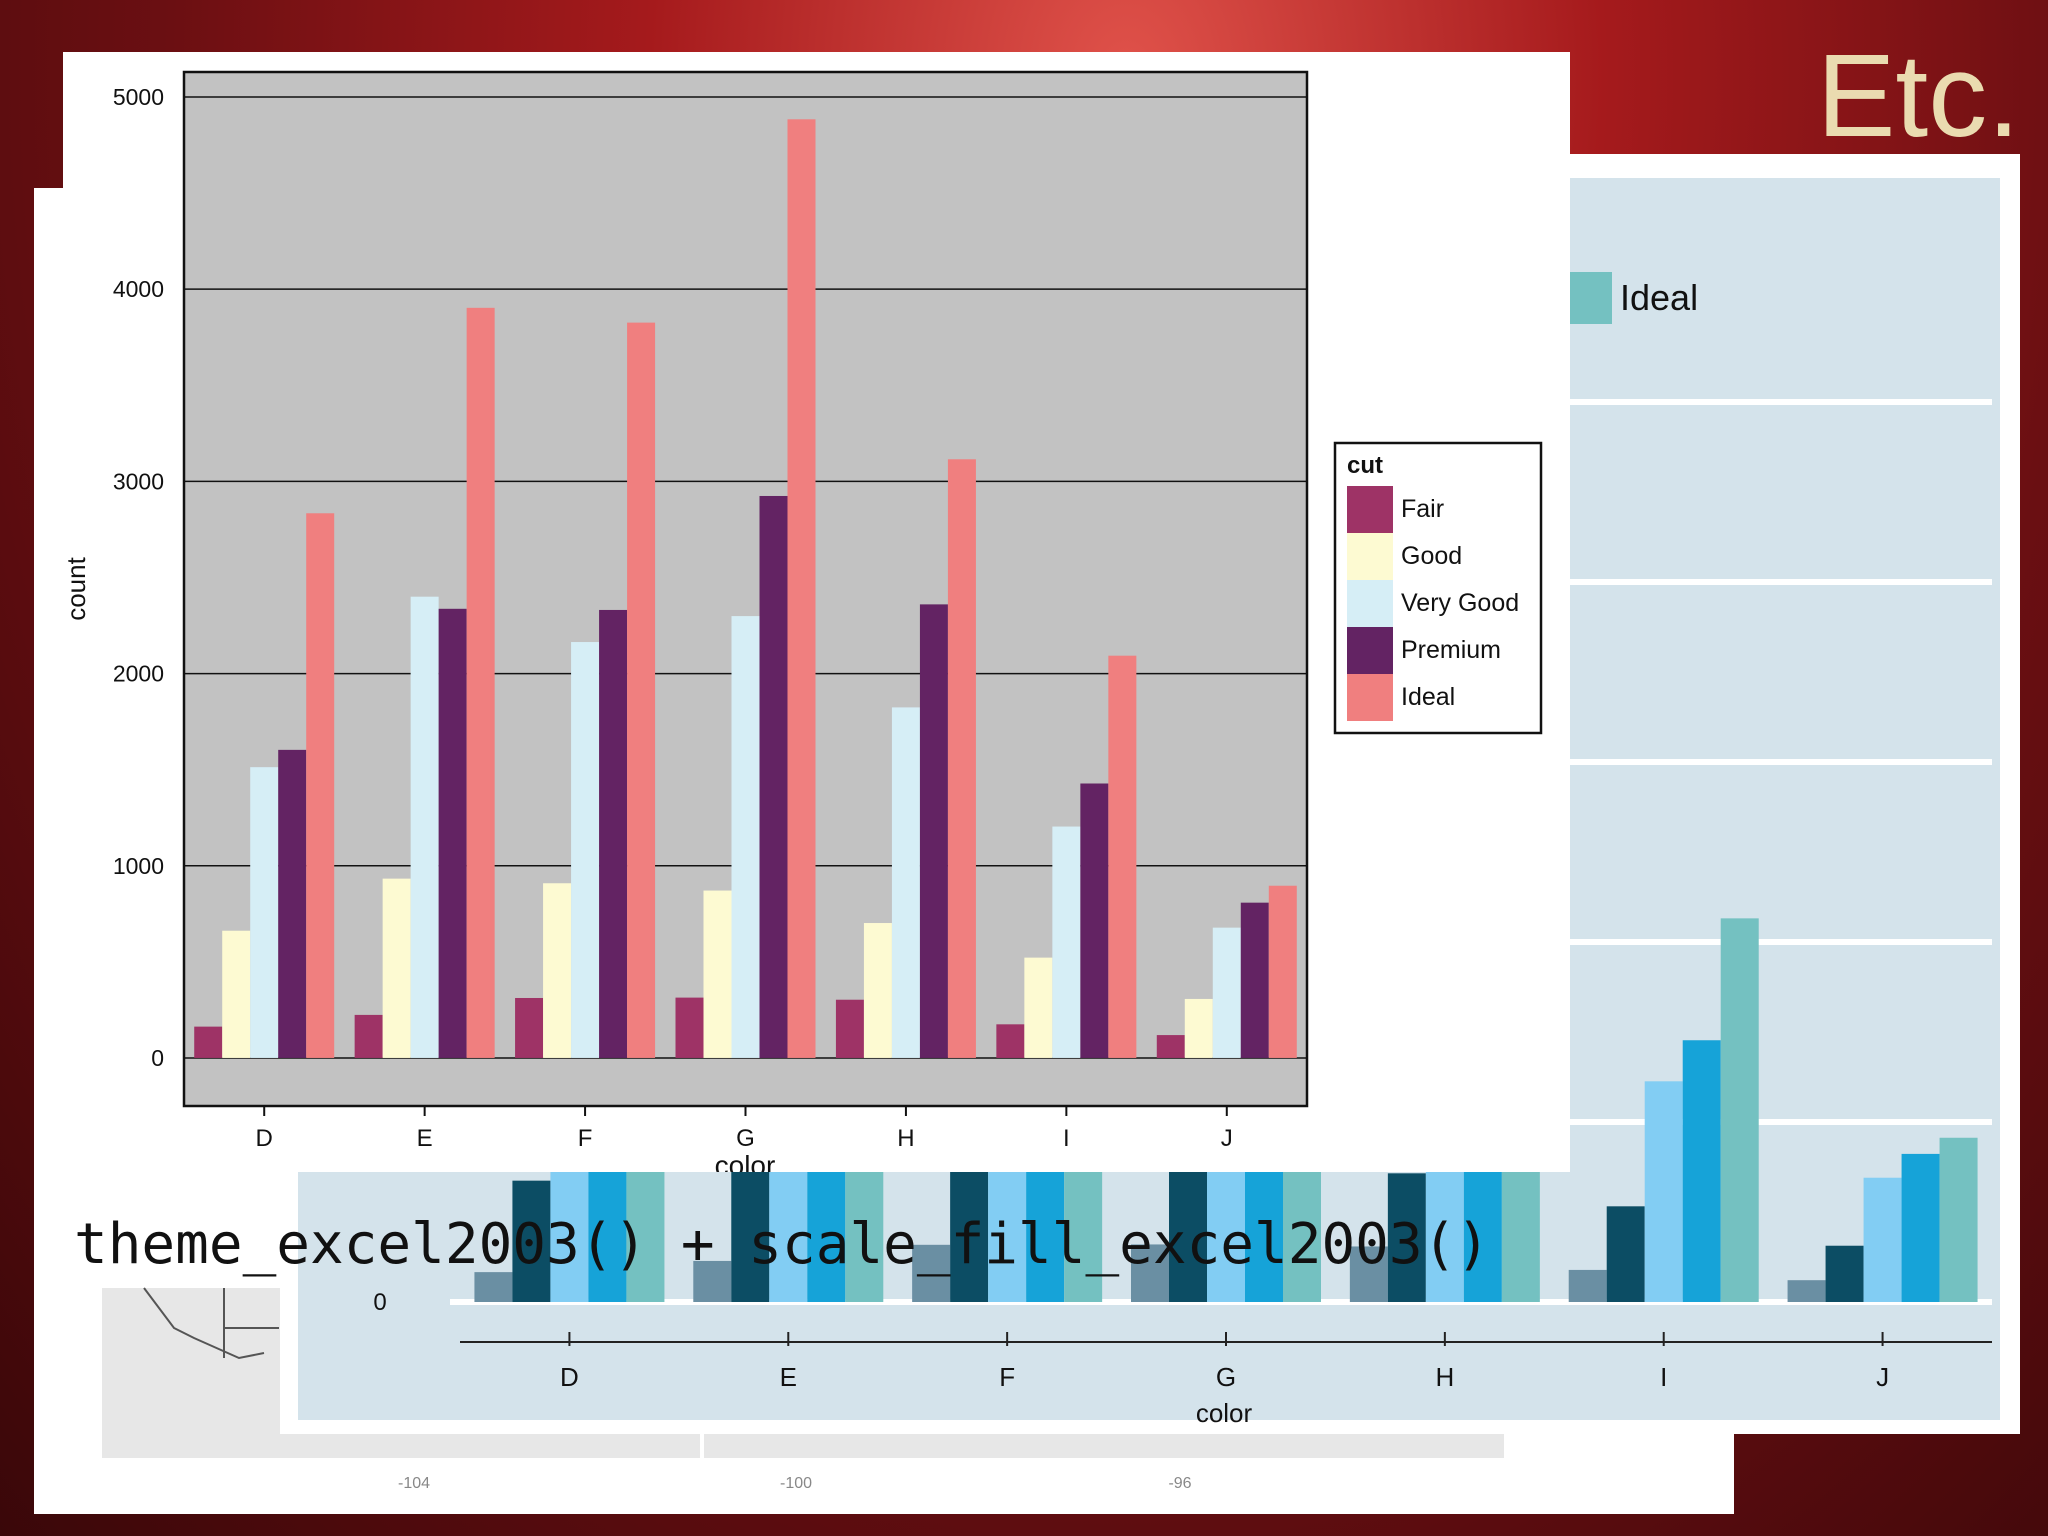 The height and width of the screenshot is (1536, 2048). What do you see at coordinates (1368, 1274) in the screenshot?
I see `back-bar-H-fair` at bounding box center [1368, 1274].